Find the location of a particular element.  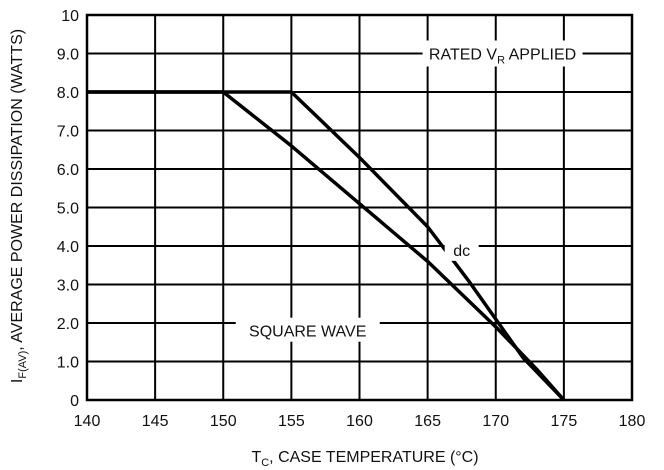

x-tick-label: 160 is located at coordinates (359, 421).